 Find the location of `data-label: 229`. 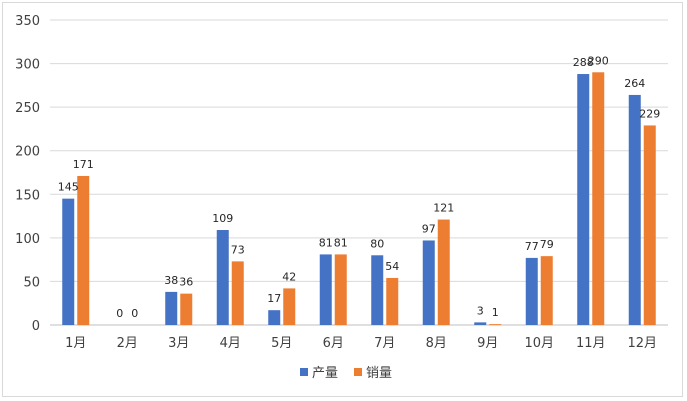

data-label: 229 is located at coordinates (649, 113).